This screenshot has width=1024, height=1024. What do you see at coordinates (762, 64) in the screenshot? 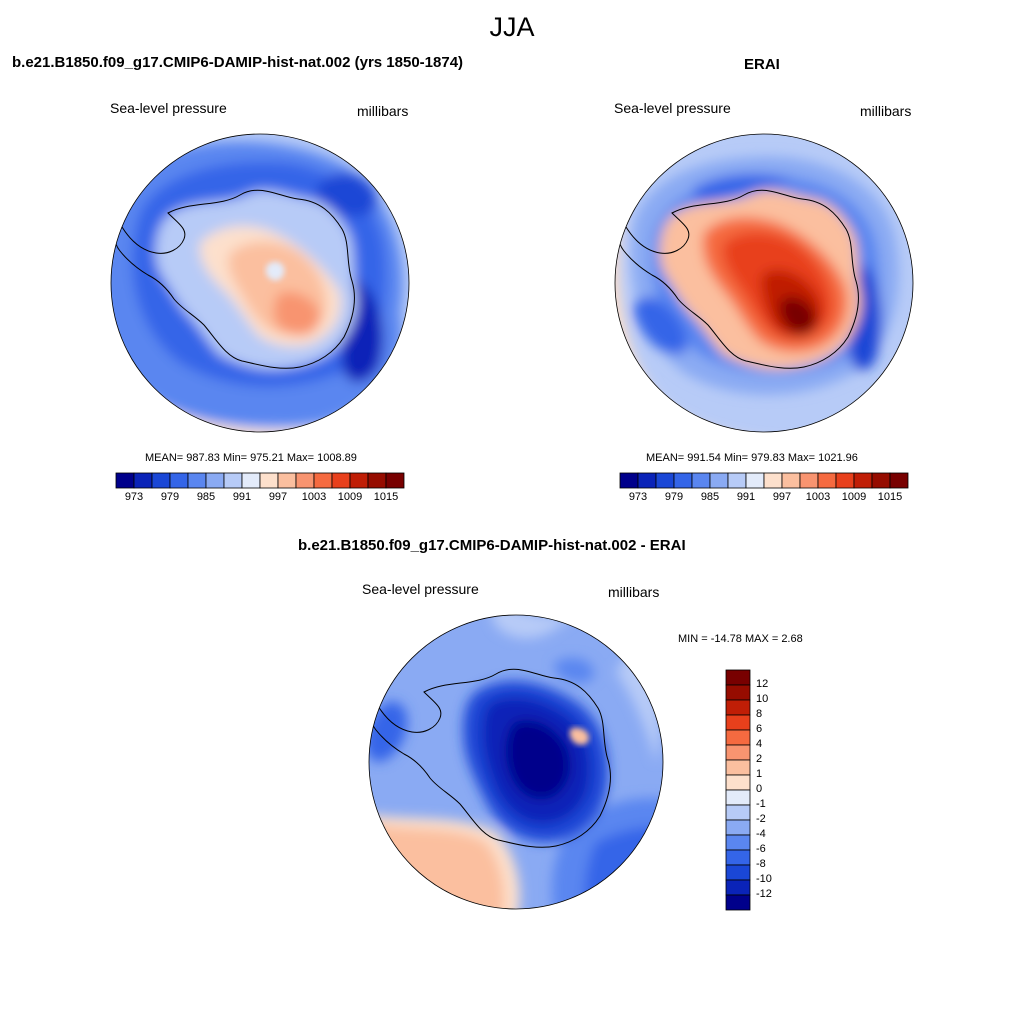
I see `panel2-title: ERAI` at bounding box center [762, 64].